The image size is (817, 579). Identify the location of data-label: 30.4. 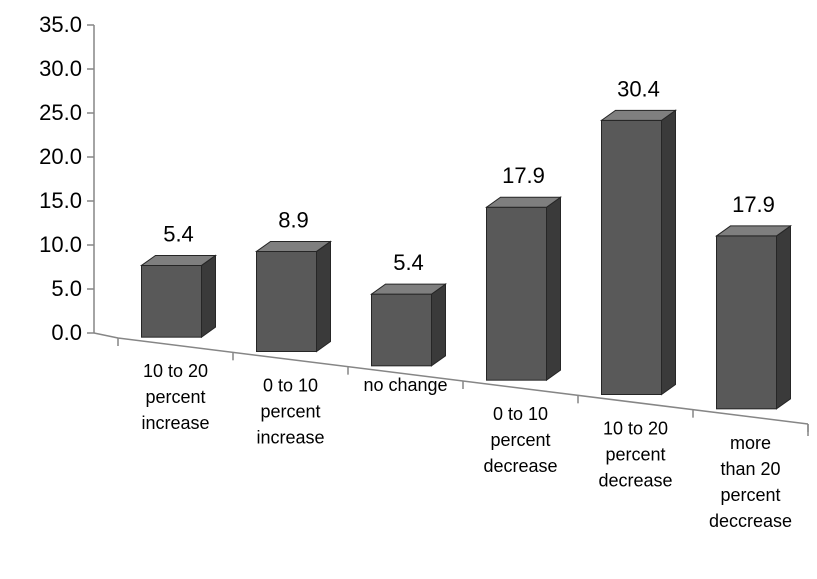
(638, 88).